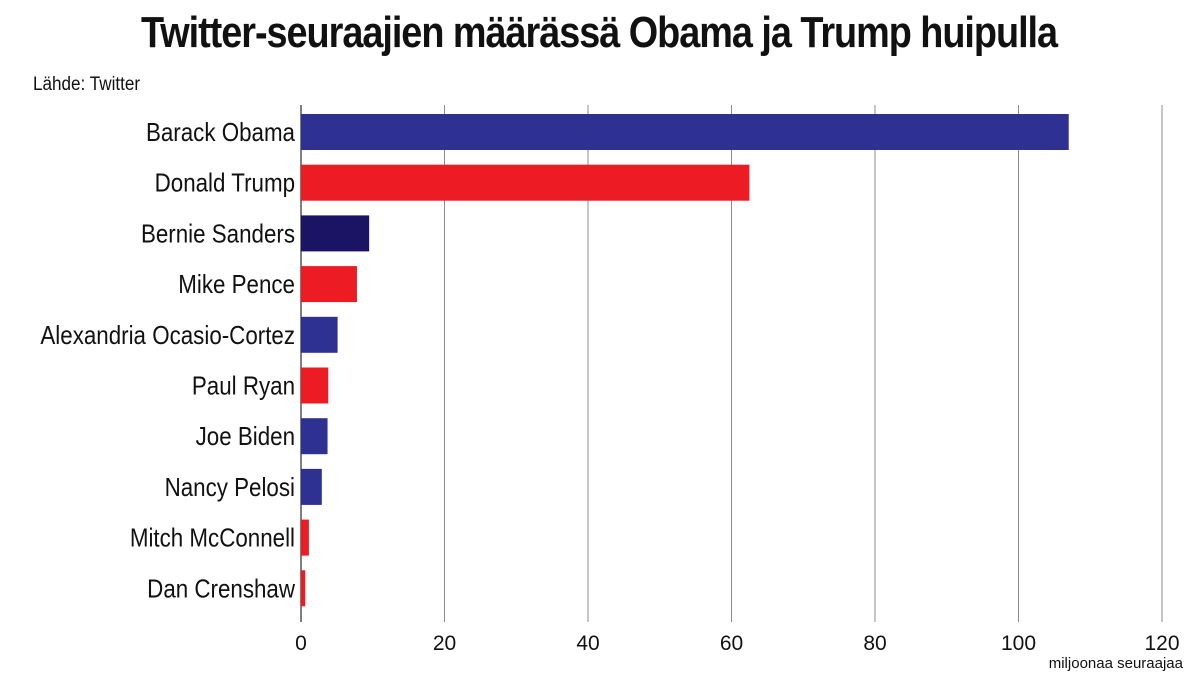  Describe the element at coordinates (1116, 663) in the screenshot. I see `x-axis-label: miljoonaa seuraajaa` at that location.